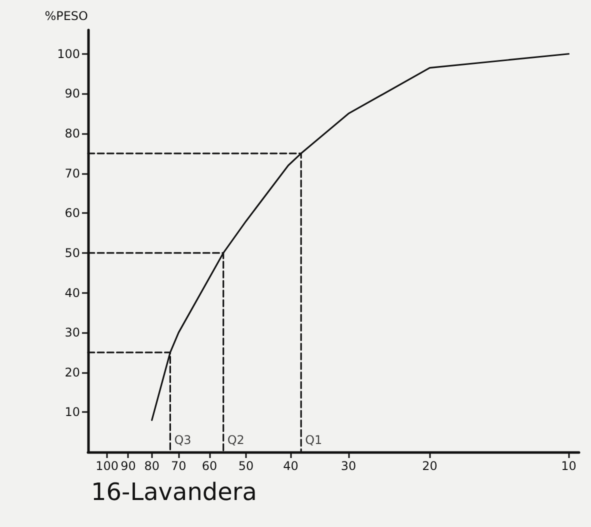  What do you see at coordinates (72, 173) in the screenshot?
I see `y-tick-label: 70` at bounding box center [72, 173].